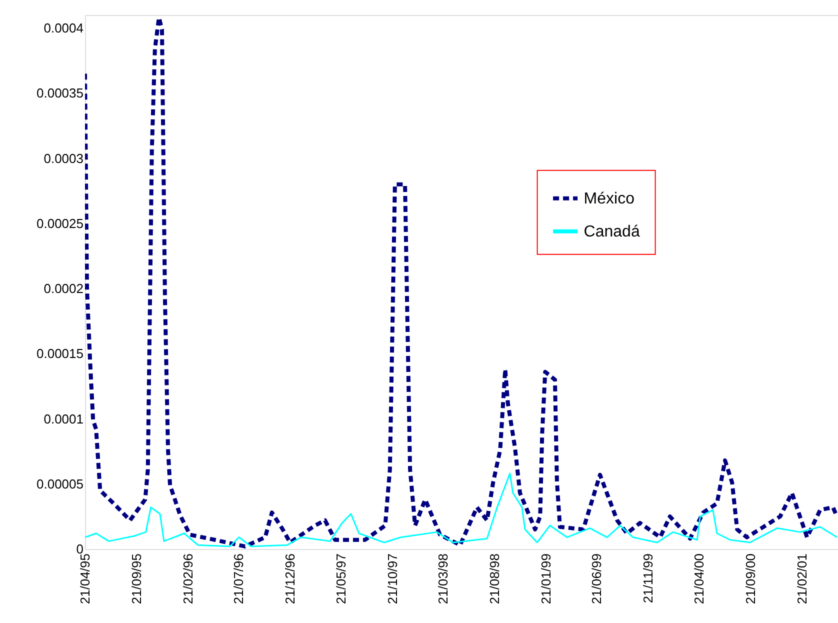 This screenshot has height=623, width=838. What do you see at coordinates (64, 28) in the screenshot?
I see `y-tick-label: 0.0004` at bounding box center [64, 28].